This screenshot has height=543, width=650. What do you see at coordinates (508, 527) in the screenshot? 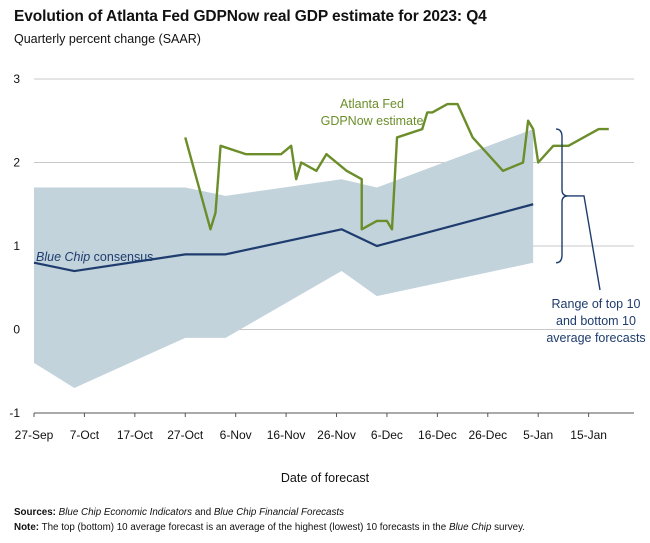
I see `note-end: survey.` at bounding box center [508, 527].